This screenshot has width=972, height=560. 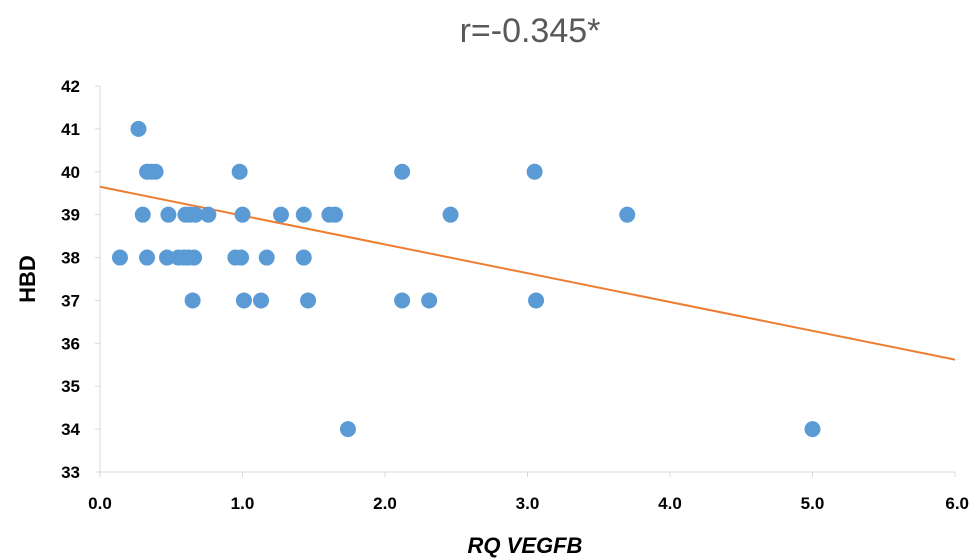 I want to click on y-tick-label: 39, so click(x=70, y=215).